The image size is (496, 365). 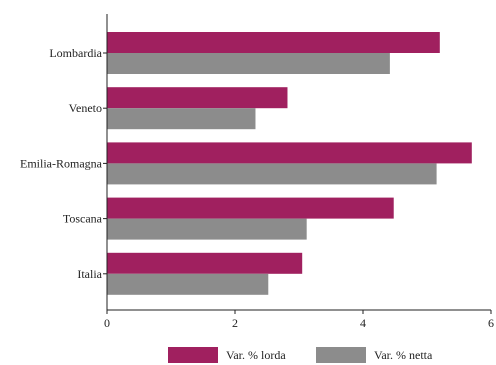 What do you see at coordinates (75, 53) in the screenshot?
I see `category-label: Lombardia` at bounding box center [75, 53].